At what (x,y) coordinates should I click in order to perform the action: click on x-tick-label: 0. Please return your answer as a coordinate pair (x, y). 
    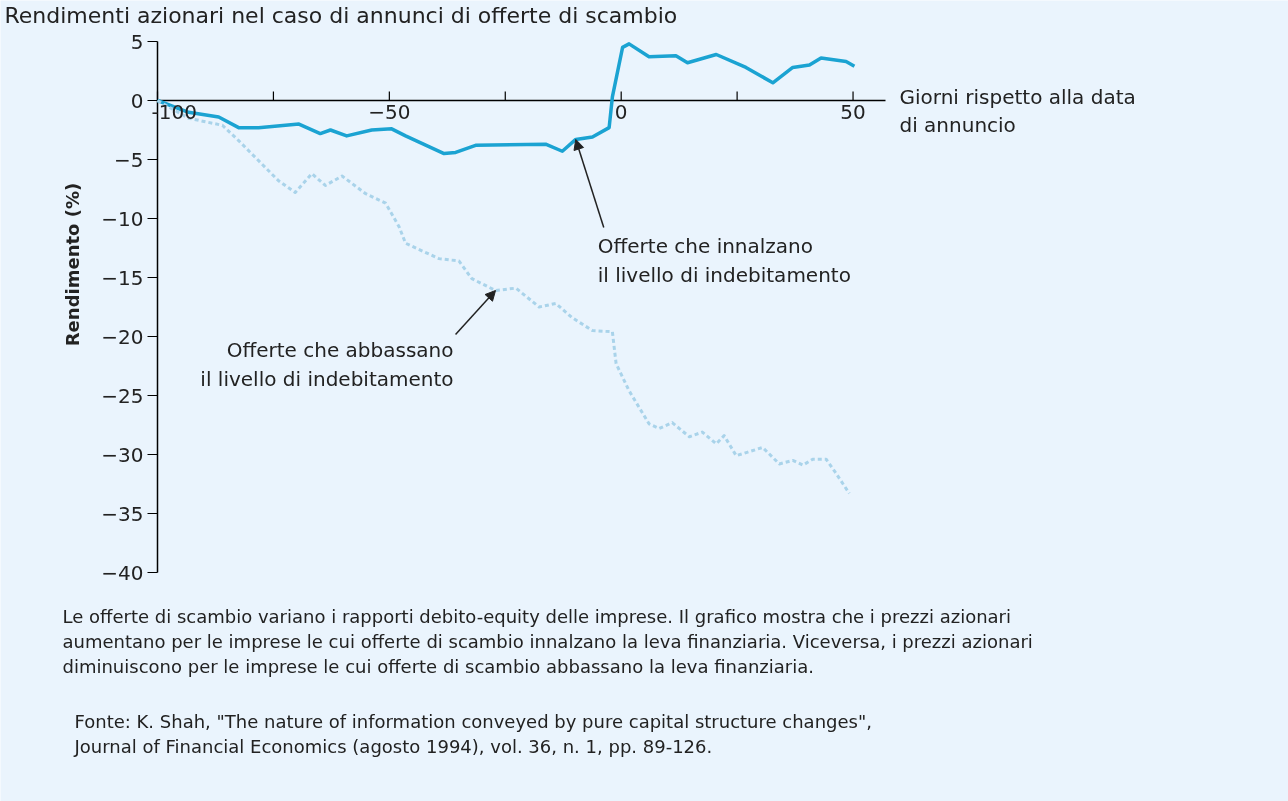
    Looking at the image, I should click on (621, 111).